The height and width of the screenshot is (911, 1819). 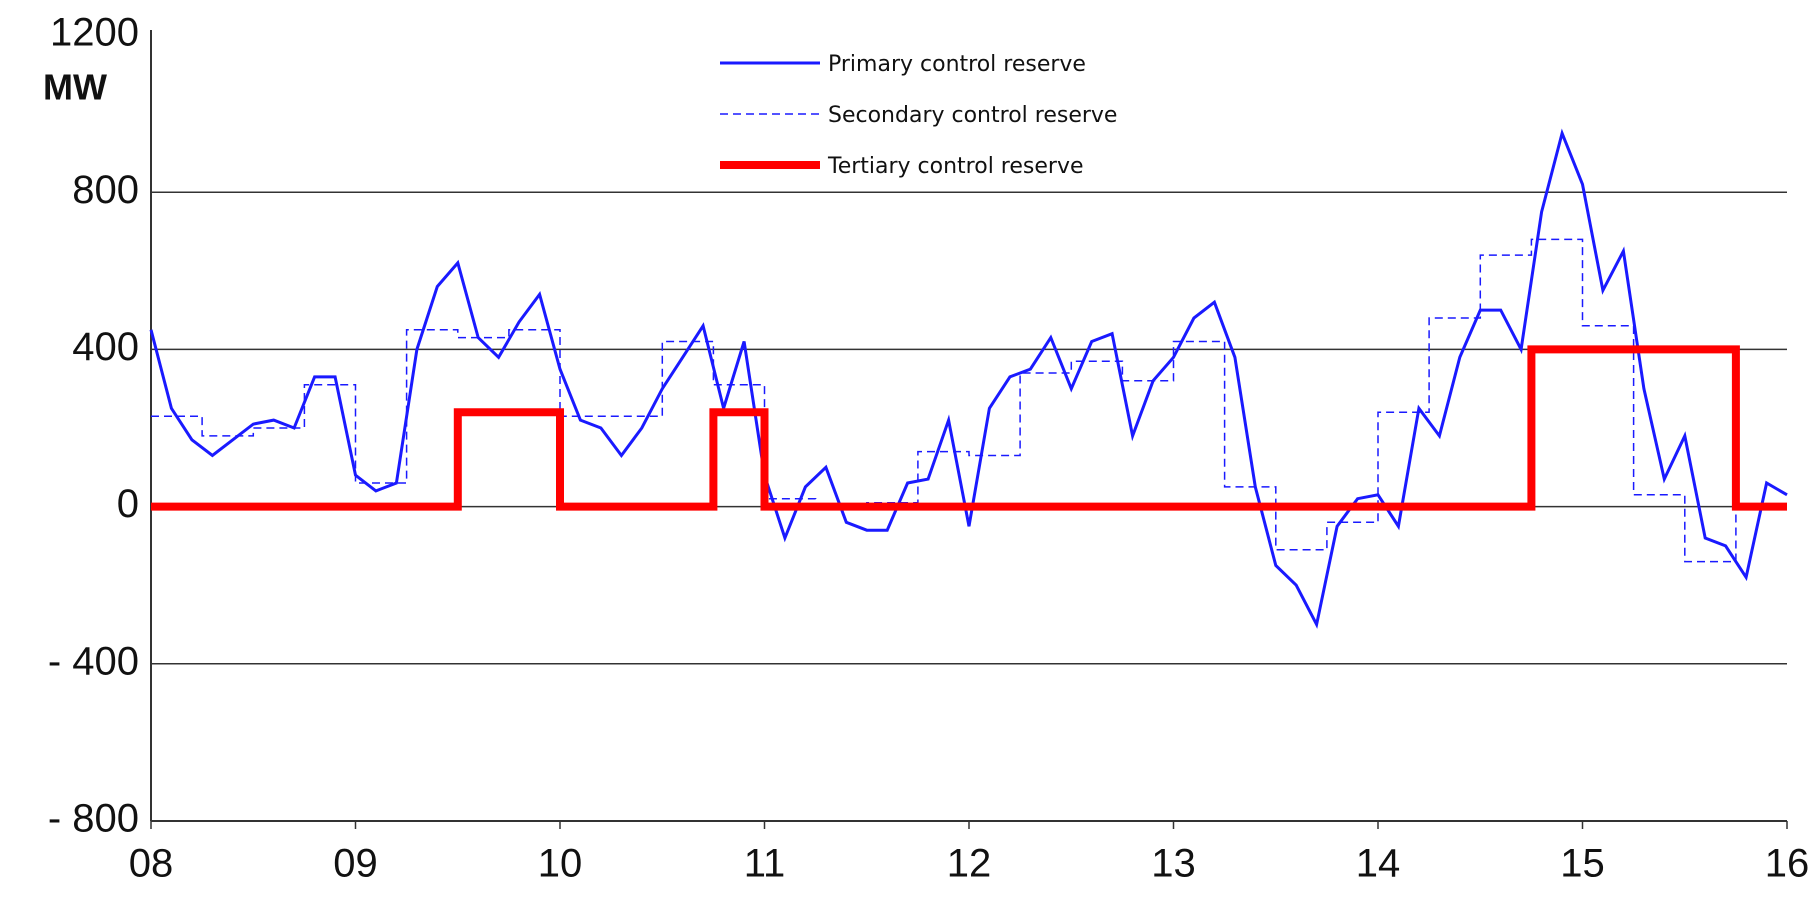 What do you see at coordinates (355, 864) in the screenshot?
I see `x-tick-label: 09` at bounding box center [355, 864].